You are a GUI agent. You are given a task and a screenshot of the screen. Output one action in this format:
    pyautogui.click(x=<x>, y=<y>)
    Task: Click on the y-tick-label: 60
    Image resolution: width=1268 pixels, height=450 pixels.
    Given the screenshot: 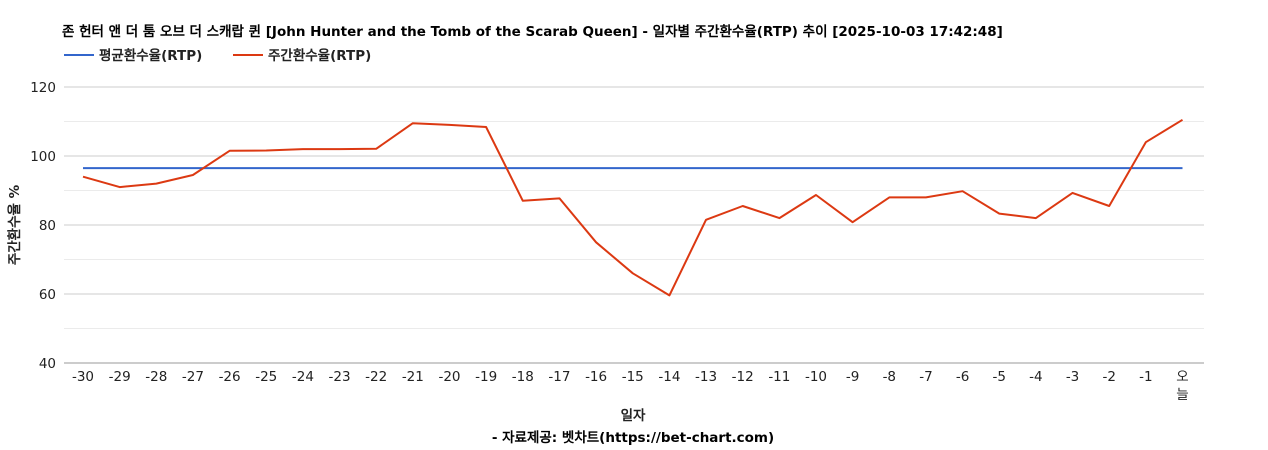 What is the action you would take?
    pyautogui.click(x=47, y=295)
    